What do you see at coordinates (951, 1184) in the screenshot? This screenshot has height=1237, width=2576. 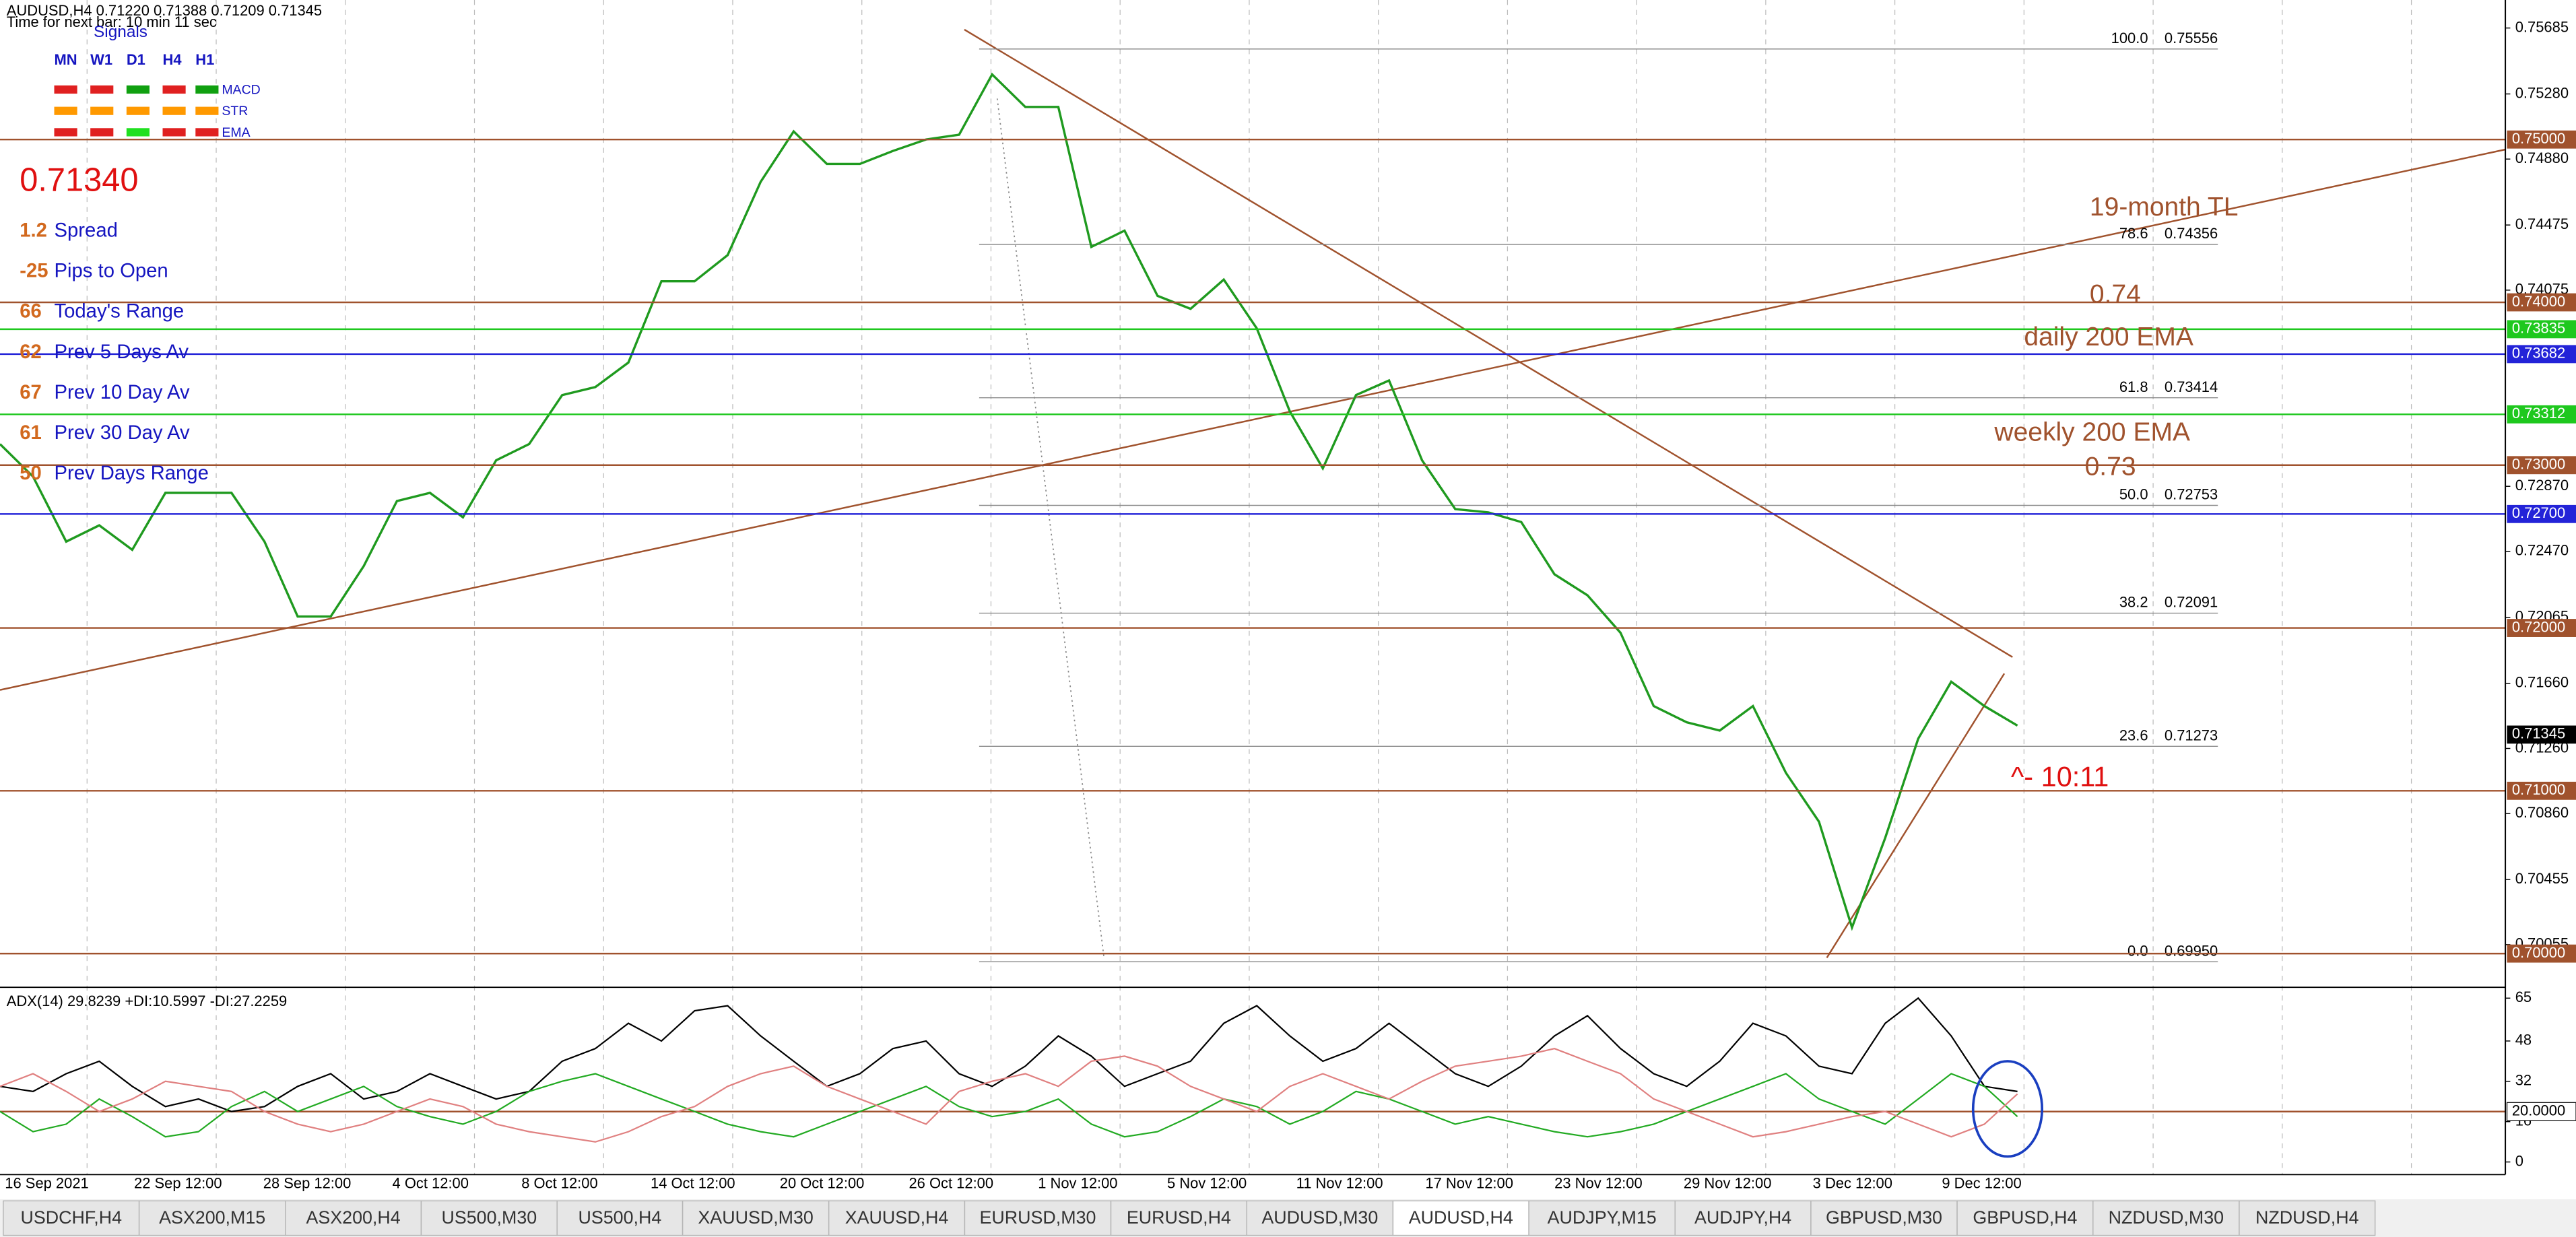 I see `x-tick-label: 26 Oct 12:00` at bounding box center [951, 1184].